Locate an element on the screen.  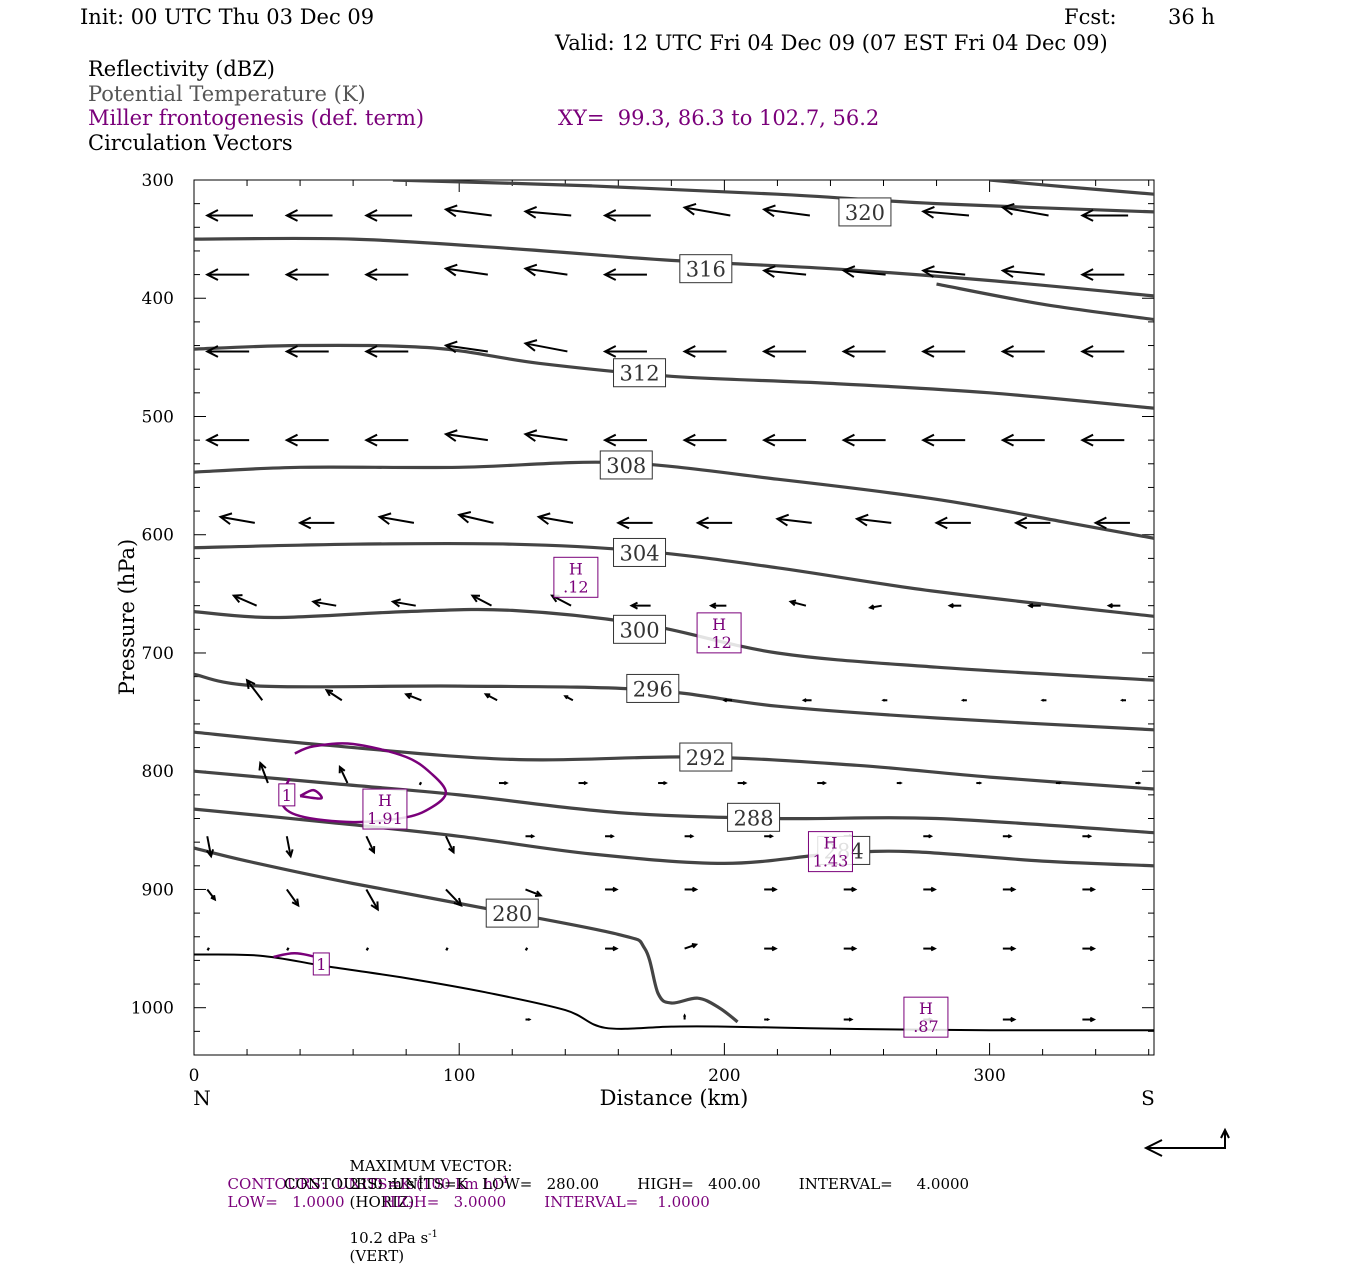
y-tick-label: 1000 is located at coordinates (152, 1009).